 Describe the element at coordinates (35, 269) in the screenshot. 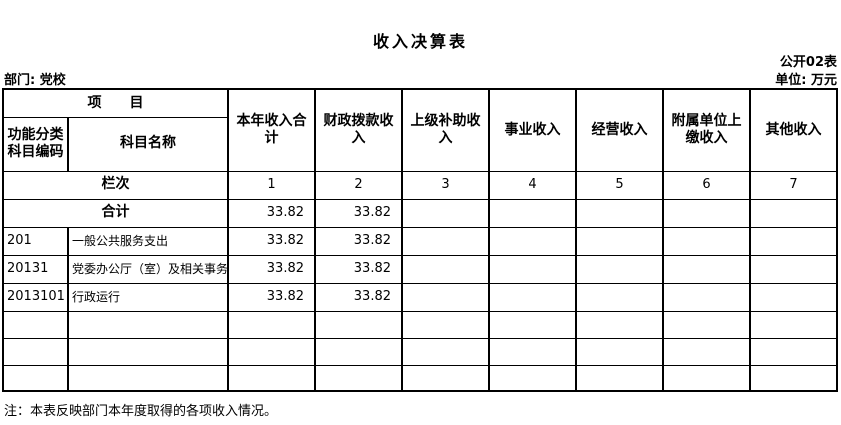

I see `row-code-cell: 20131` at that location.